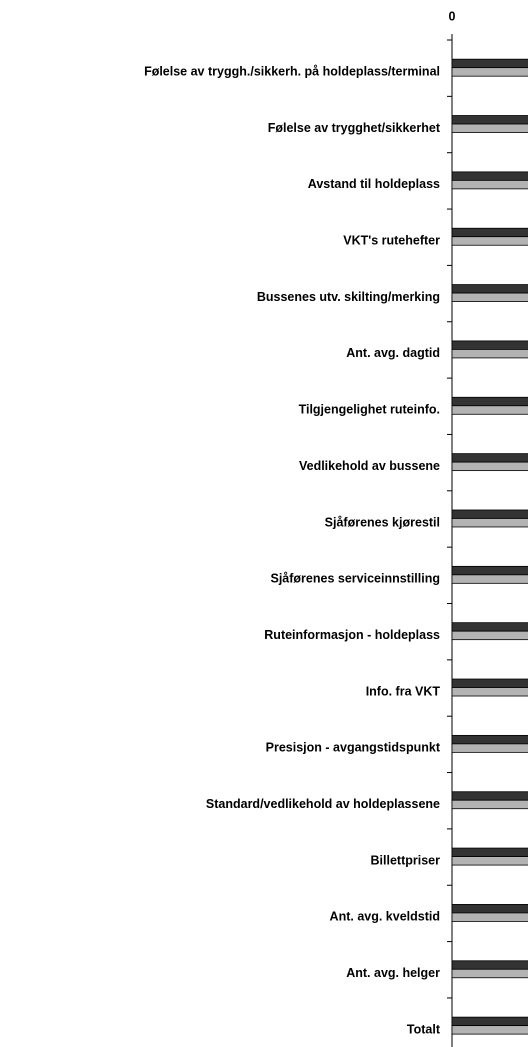 This screenshot has height=1047, width=528. Describe the element at coordinates (374, 184) in the screenshot. I see `y-tick-label: Avstand til holdeplass` at that location.